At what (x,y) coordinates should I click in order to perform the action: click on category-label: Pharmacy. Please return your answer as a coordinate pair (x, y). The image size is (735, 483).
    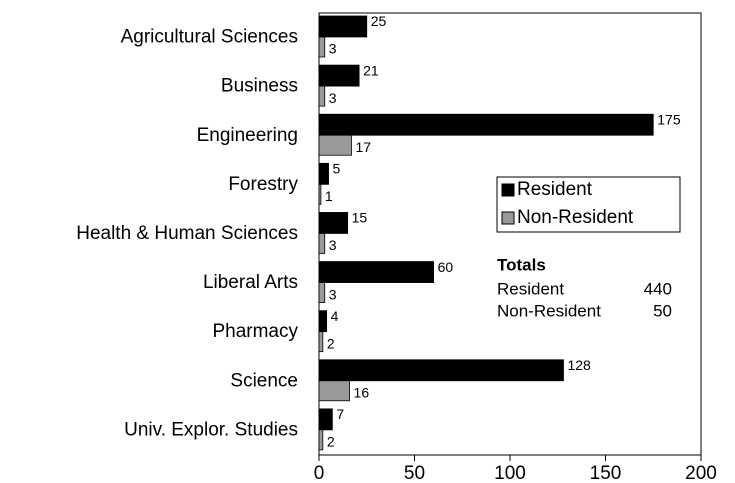
    Looking at the image, I should click on (255, 331).